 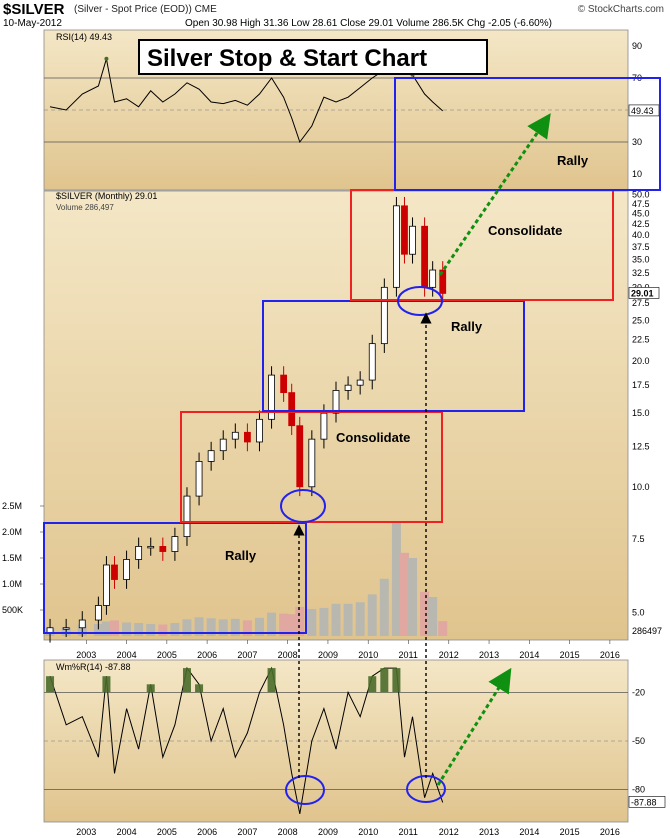 What do you see at coordinates (642, 293) in the screenshot?
I see `price-last-label: 29.01` at bounding box center [642, 293].